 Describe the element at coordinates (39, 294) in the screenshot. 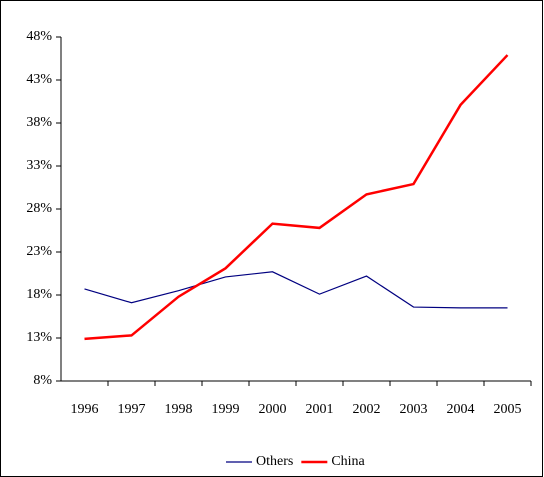

I see `y-tick-label: 18%` at that location.